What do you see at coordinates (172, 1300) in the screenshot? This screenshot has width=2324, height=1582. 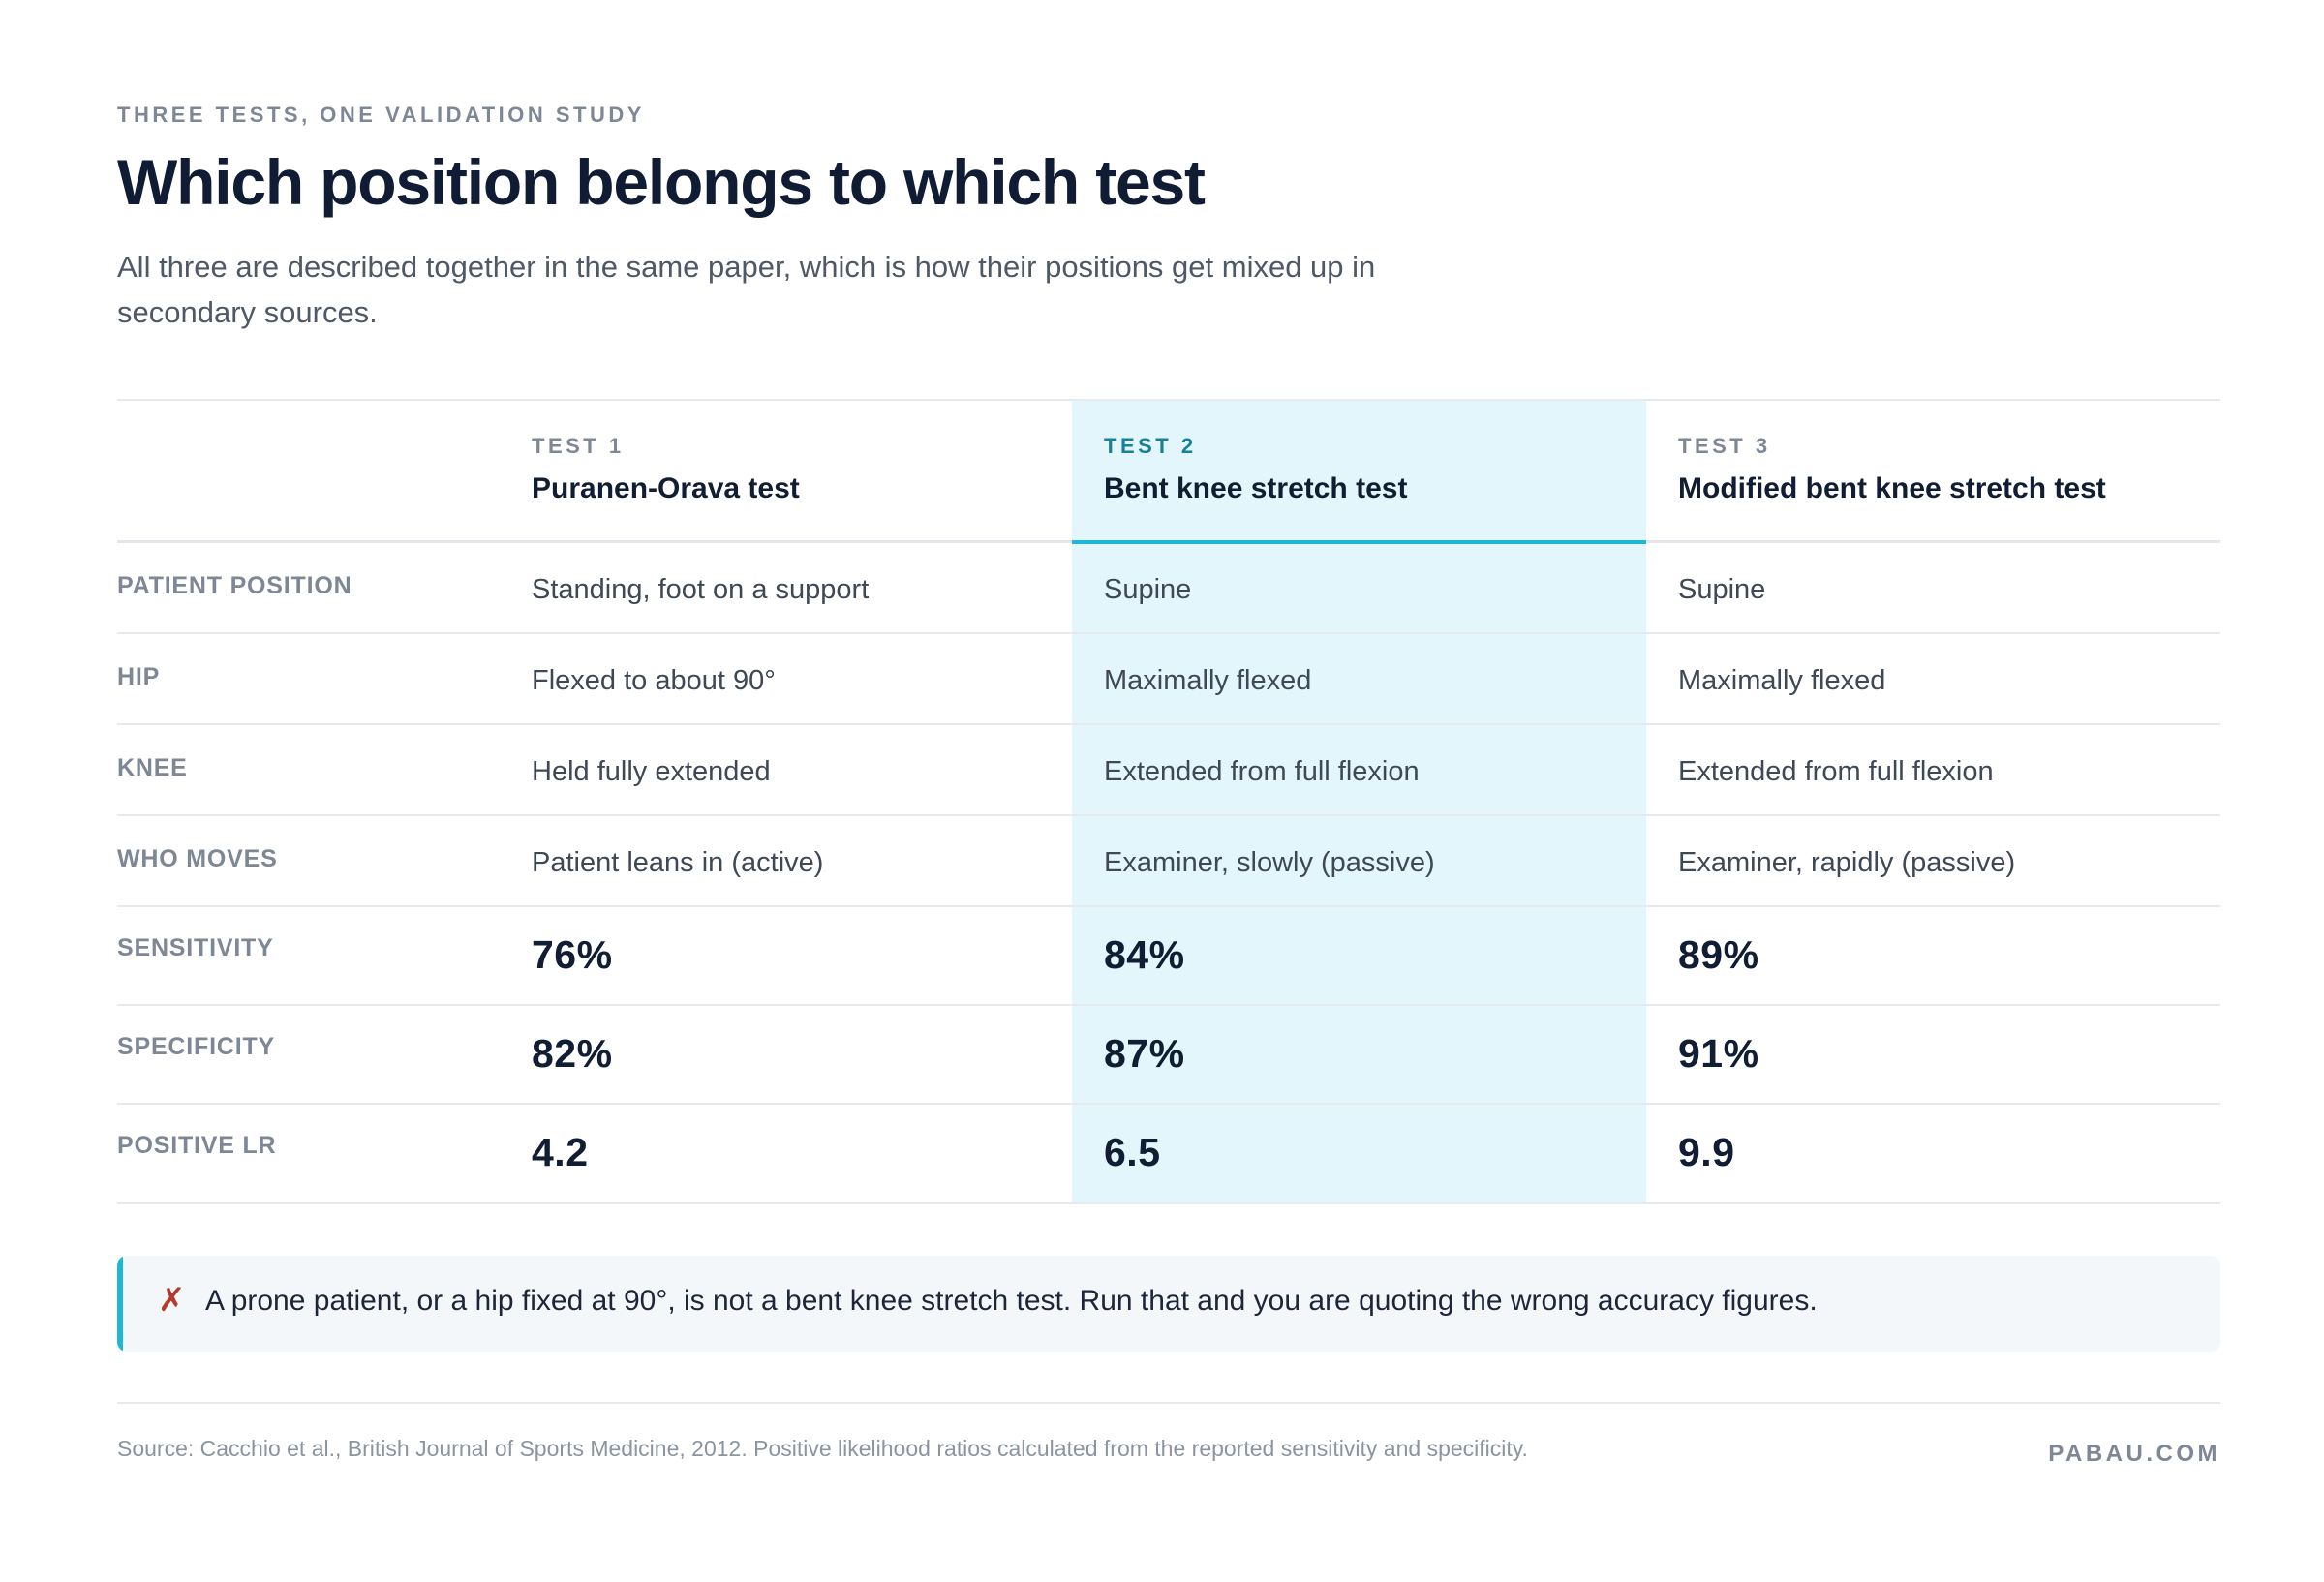 I see `cross-mark-icon: ✗` at bounding box center [172, 1300].